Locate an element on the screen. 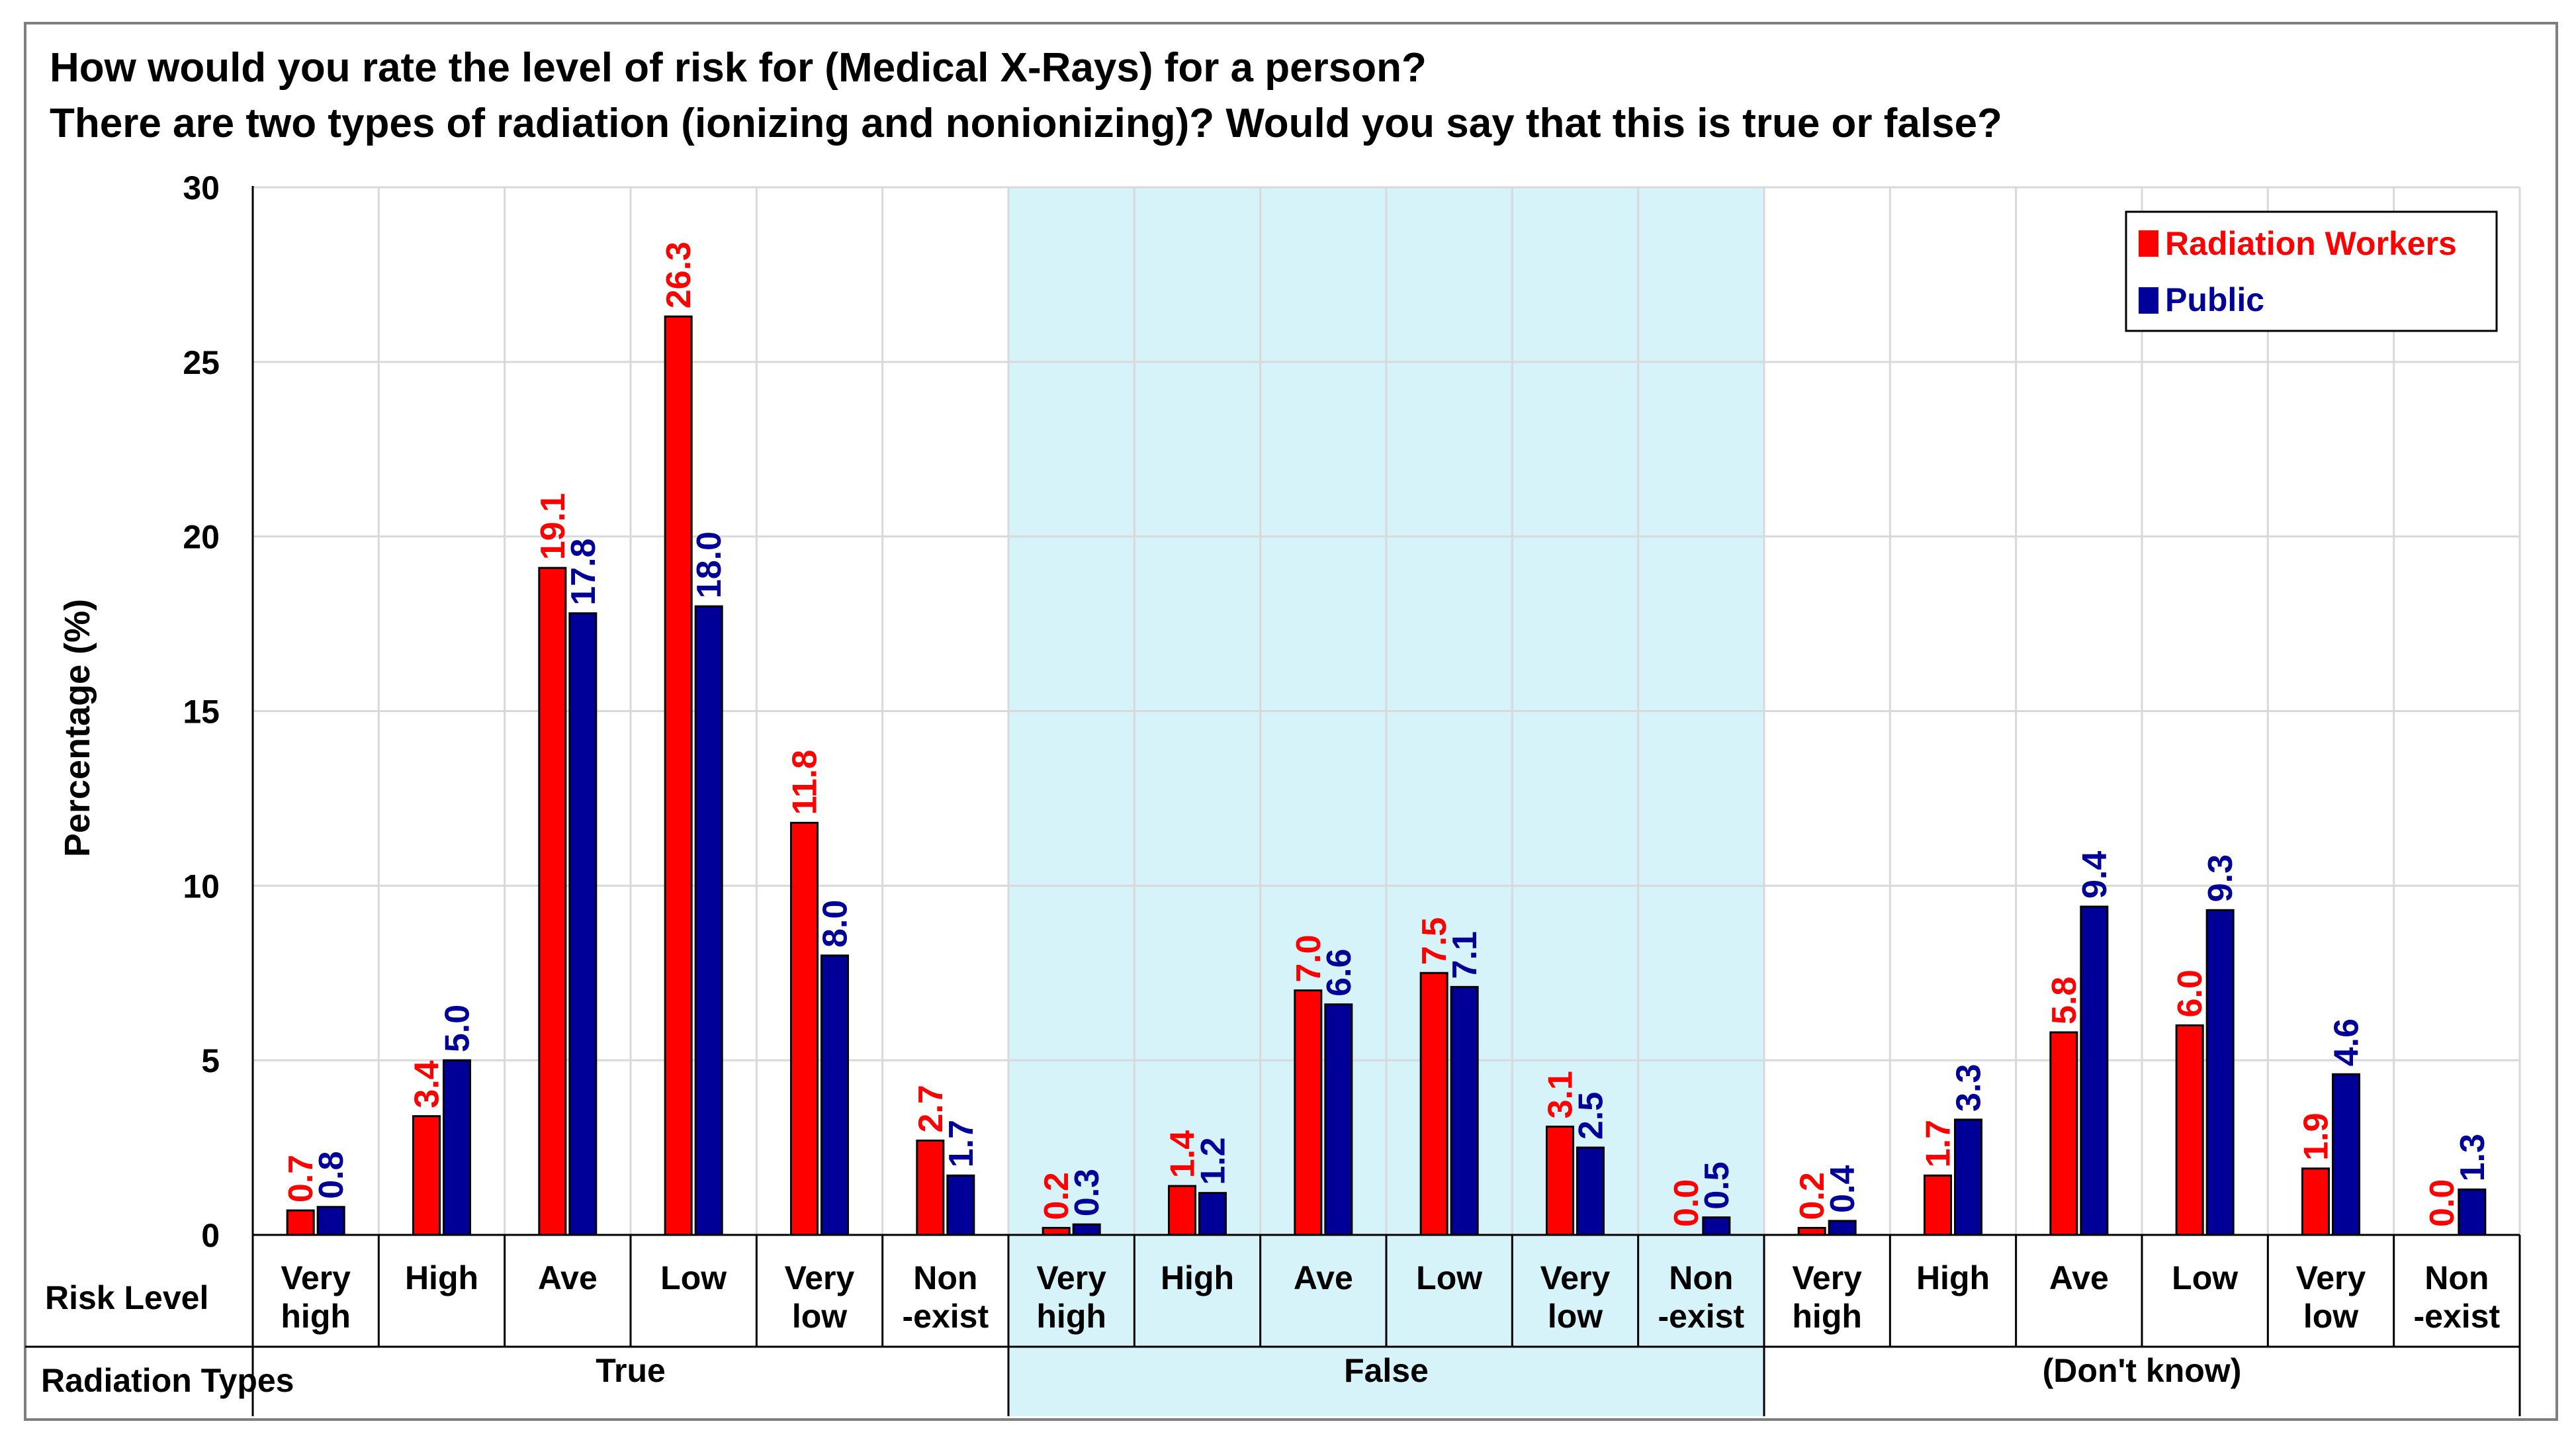 This screenshot has height=1446, width=2576. y-tick-label: 30 is located at coordinates (201, 187).